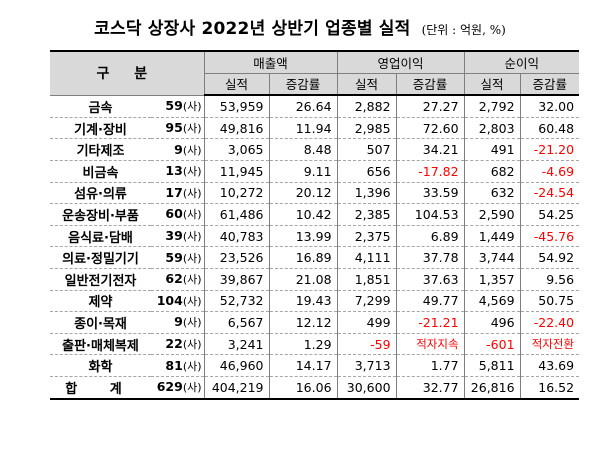 The height and width of the screenshot is (456, 600). Describe the element at coordinates (237, 149) in the screenshot. I see `cell-rev: 3,065` at that location.